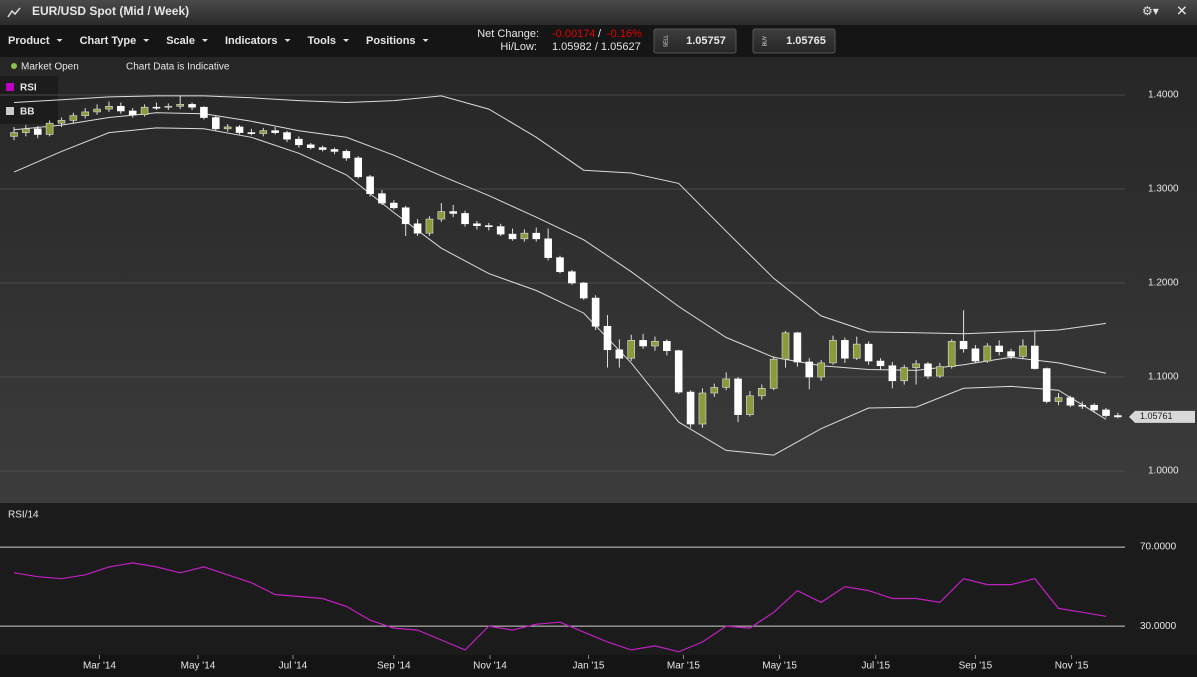 This screenshot has height=677, width=1197. I want to click on y-tick-label: 1.3000, so click(1163, 189).